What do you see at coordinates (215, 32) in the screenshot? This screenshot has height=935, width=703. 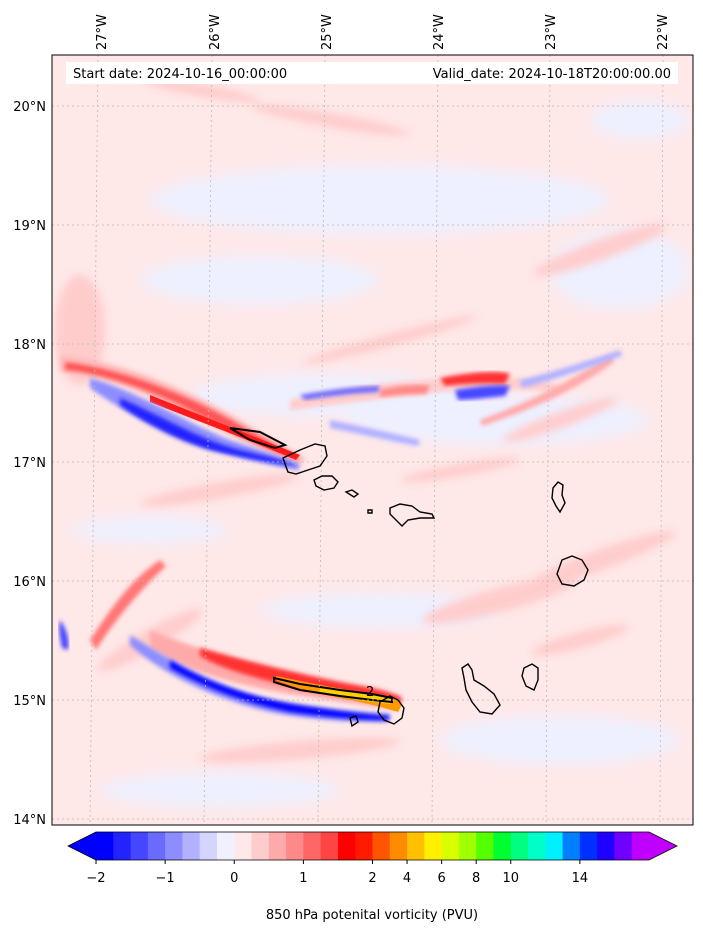 I see `lon-tick-label: 26°W` at bounding box center [215, 32].